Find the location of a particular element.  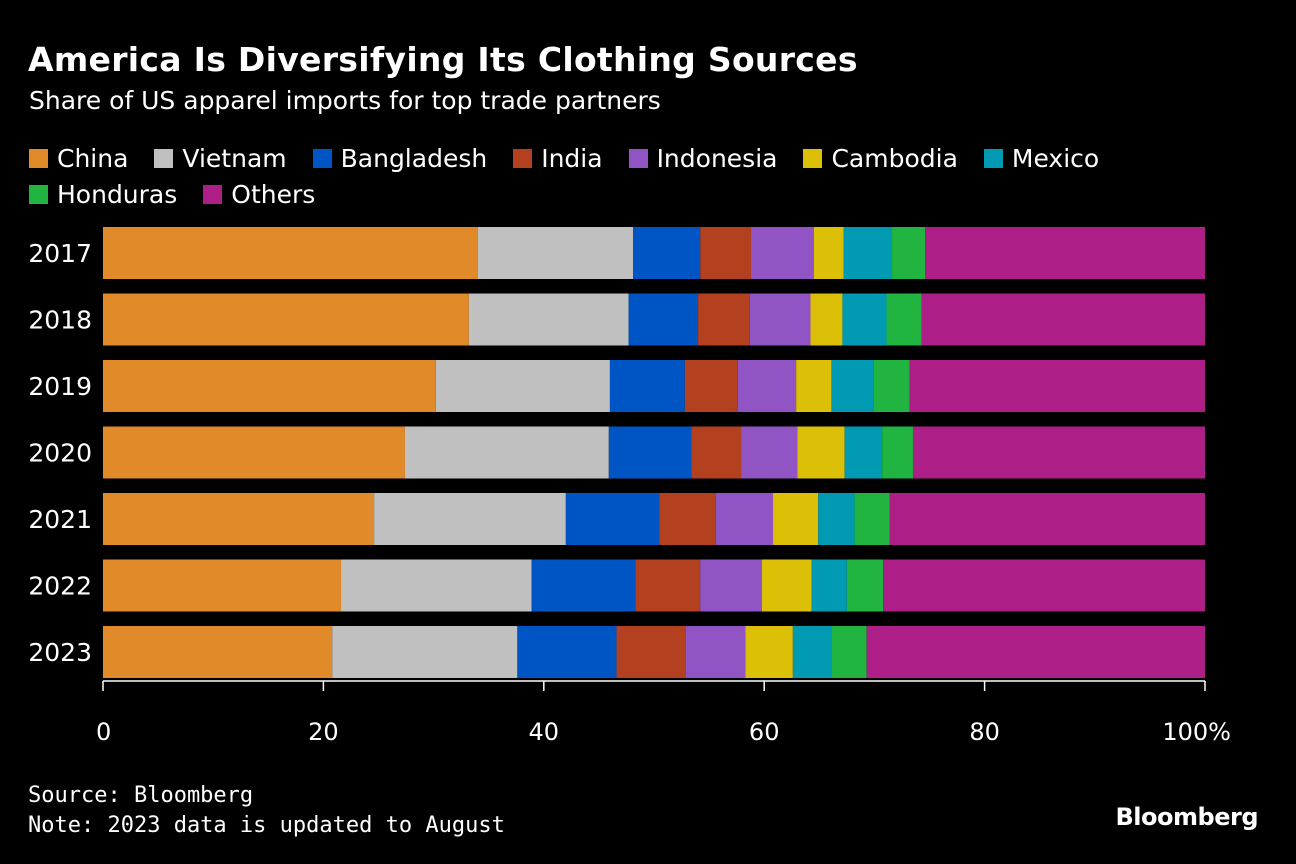

legend-item-cambodia: Cambodia is located at coordinates (880, 158).